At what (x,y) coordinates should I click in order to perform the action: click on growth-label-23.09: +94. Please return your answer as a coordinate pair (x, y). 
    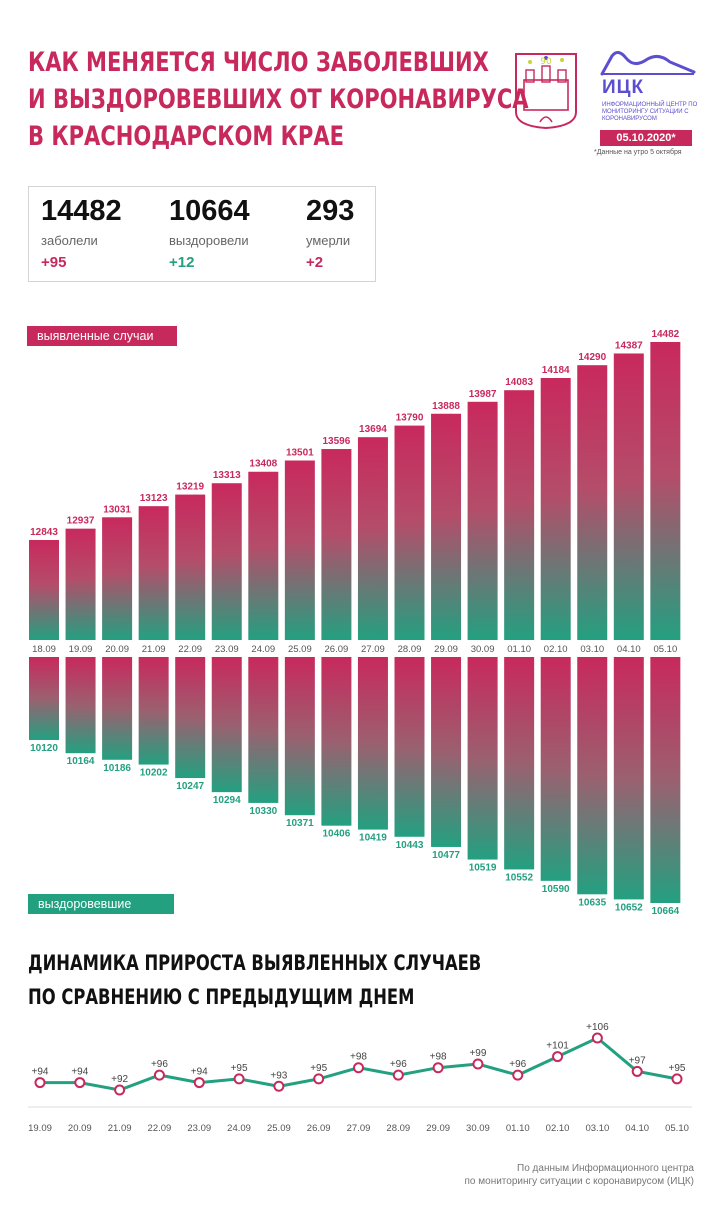
    Looking at the image, I should click on (199, 1072).